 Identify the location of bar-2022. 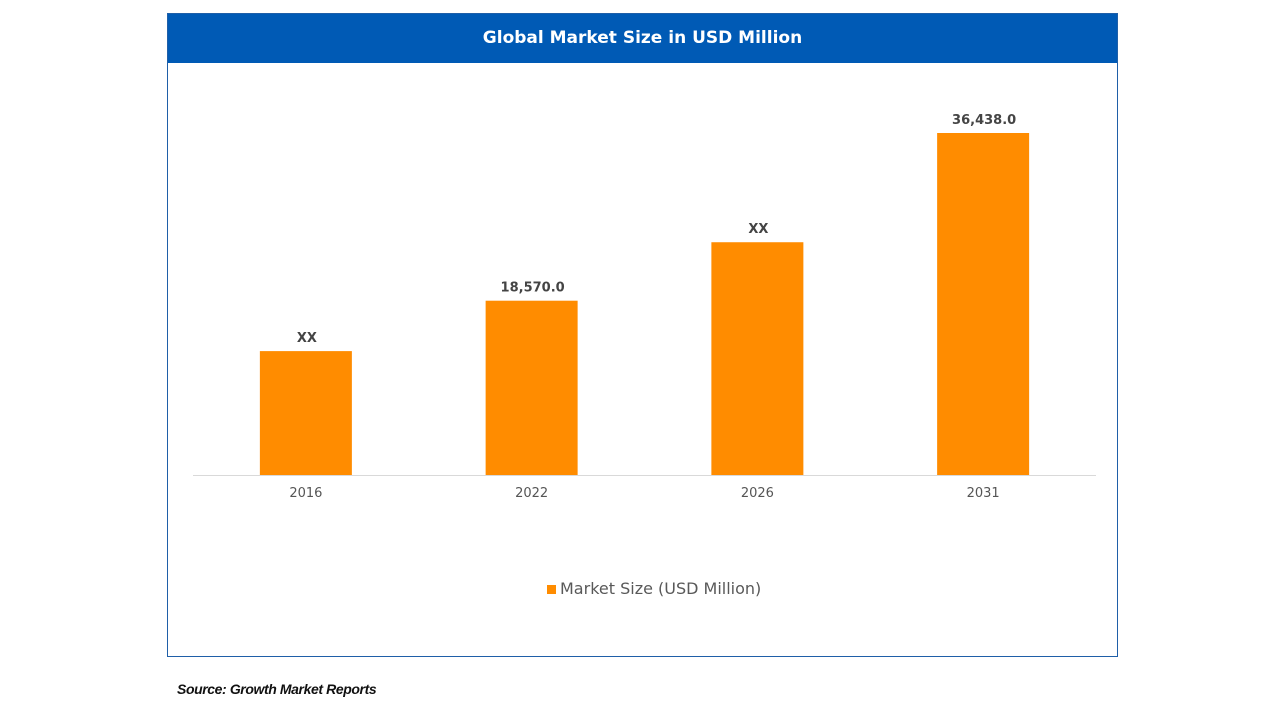
(531, 387).